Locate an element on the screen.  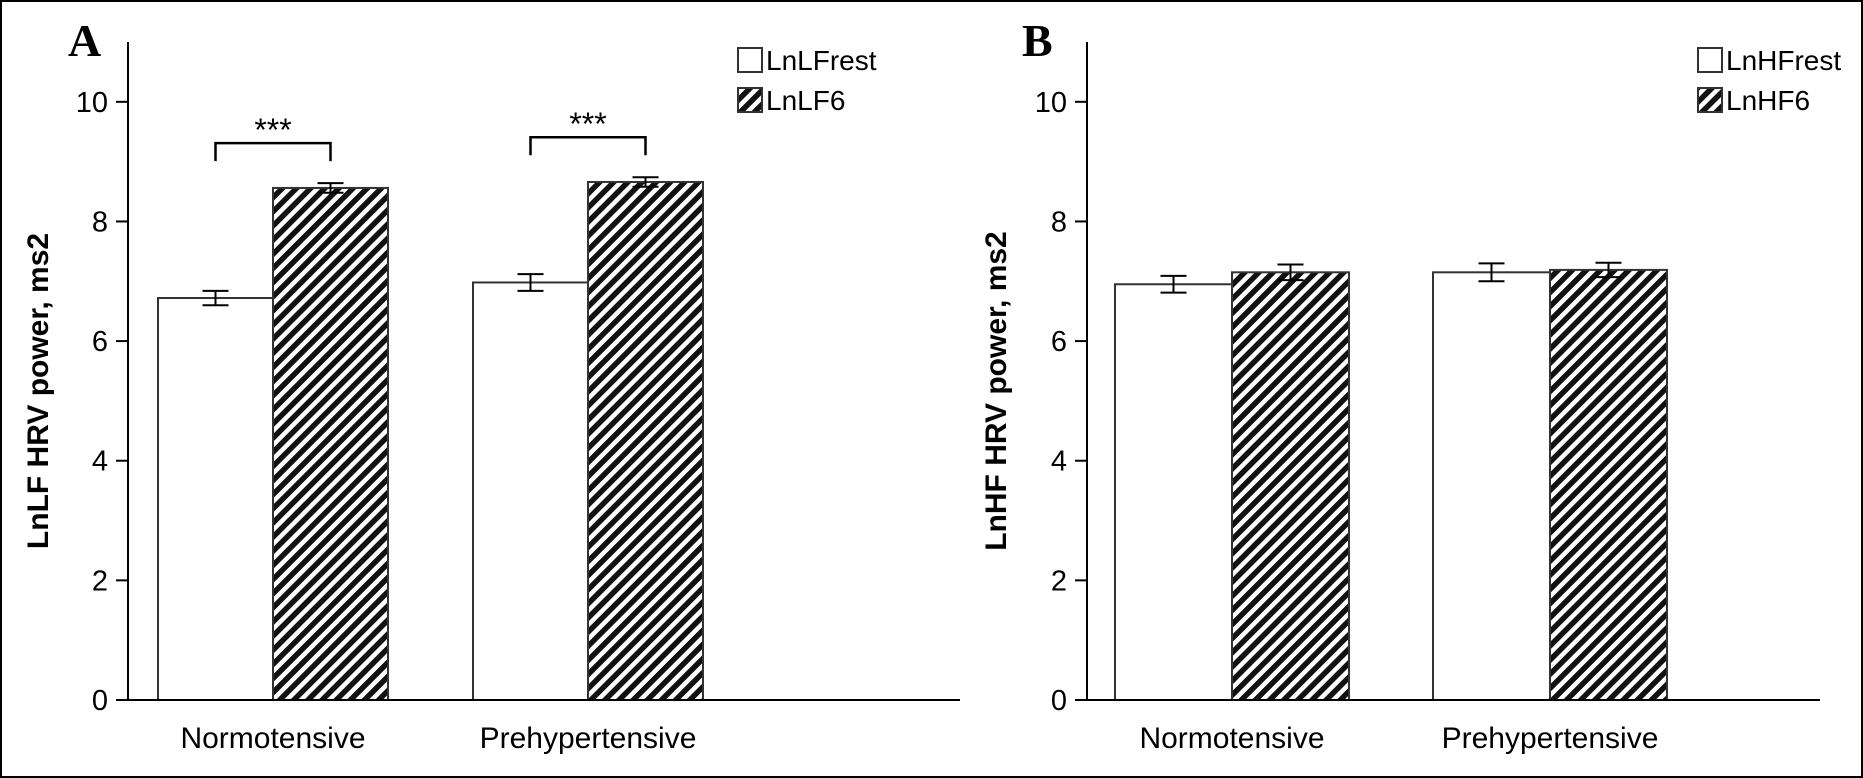
bar-LnLF6-Normotensive is located at coordinates (330, 443).